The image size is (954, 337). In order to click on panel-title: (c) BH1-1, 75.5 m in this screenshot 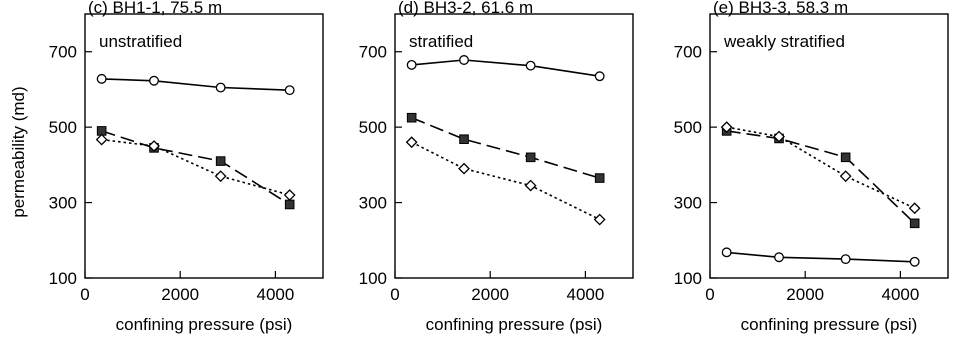, I will do `click(155, 8)`.